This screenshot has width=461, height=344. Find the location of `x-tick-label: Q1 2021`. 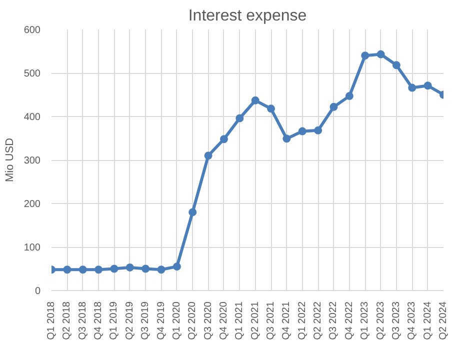

x-tick-label: Q1 2021 is located at coordinates (240, 320).